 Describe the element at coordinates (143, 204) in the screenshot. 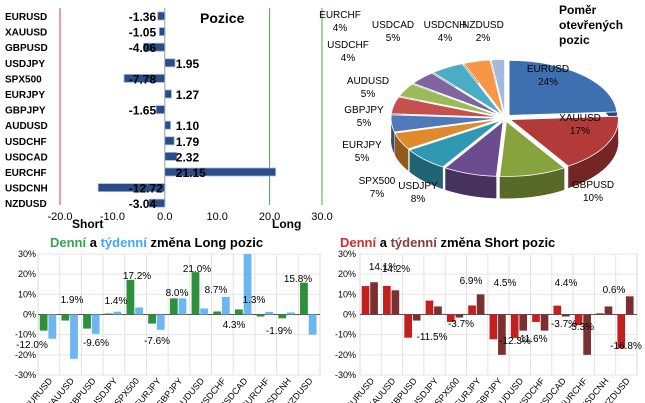

I see `position-value-nzdusd: -3.04` at that location.